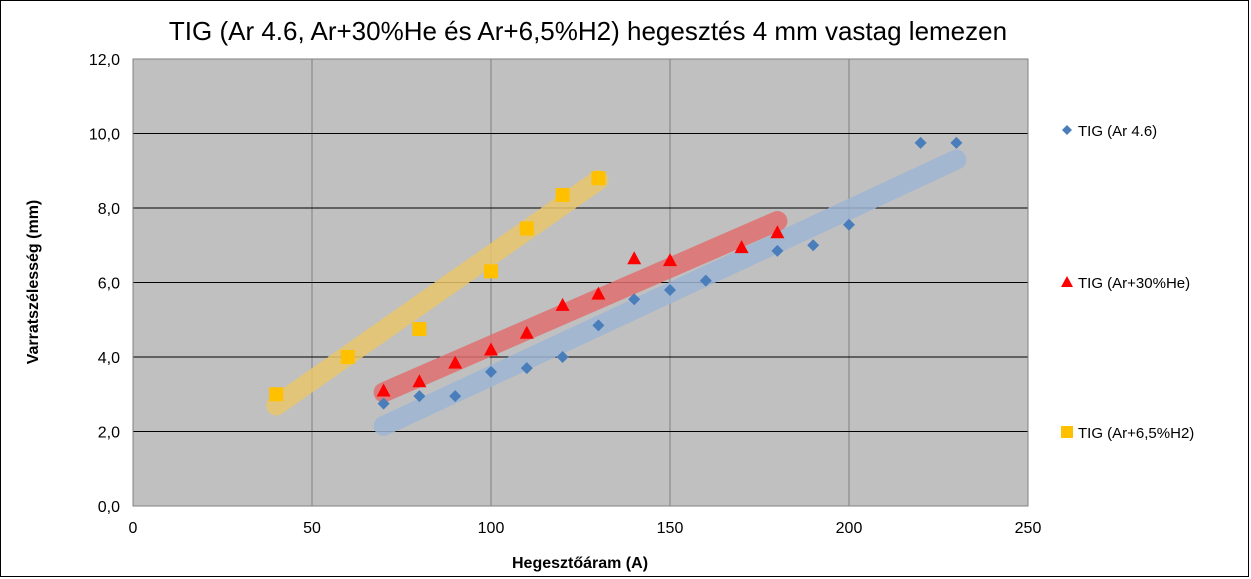  Describe the element at coordinates (1028, 528) in the screenshot. I see `x-tick-label: 250` at that location.